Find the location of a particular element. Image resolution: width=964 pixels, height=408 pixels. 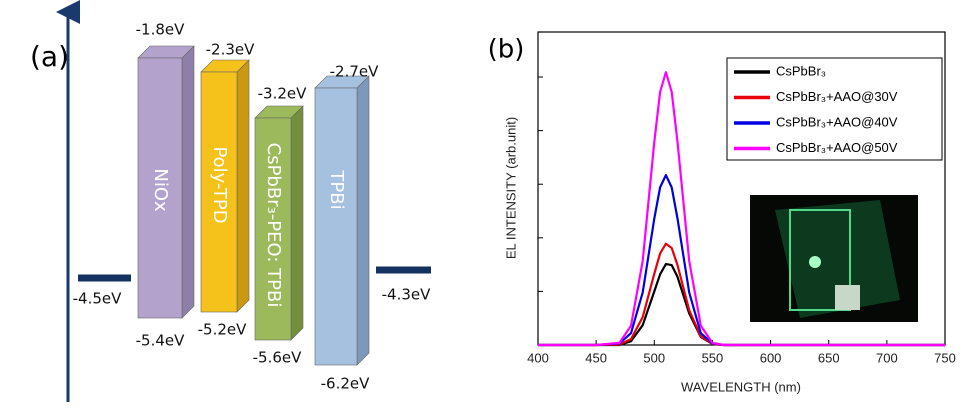

x-axis-label: WAVELENGTH (nm) is located at coordinates (741, 386).